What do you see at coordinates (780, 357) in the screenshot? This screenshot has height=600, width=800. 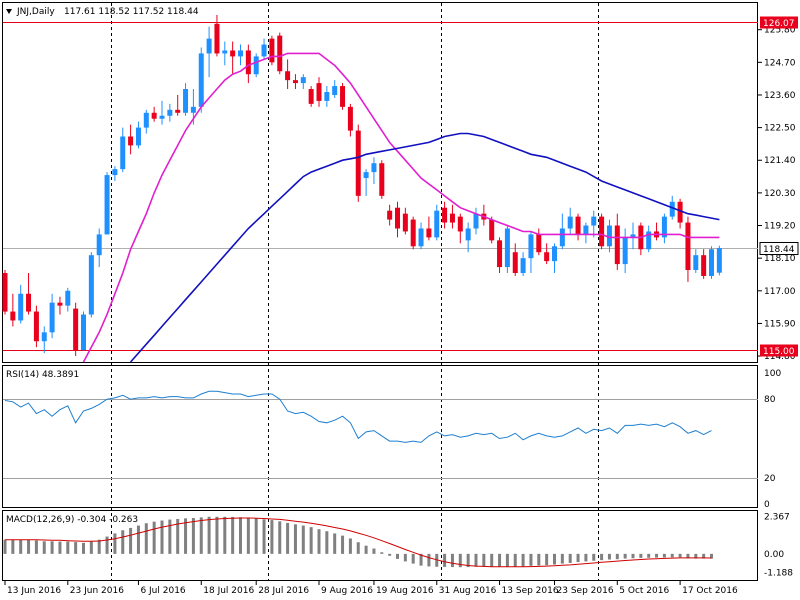 I see `price-tick-label: 114.80` at bounding box center [780, 357].